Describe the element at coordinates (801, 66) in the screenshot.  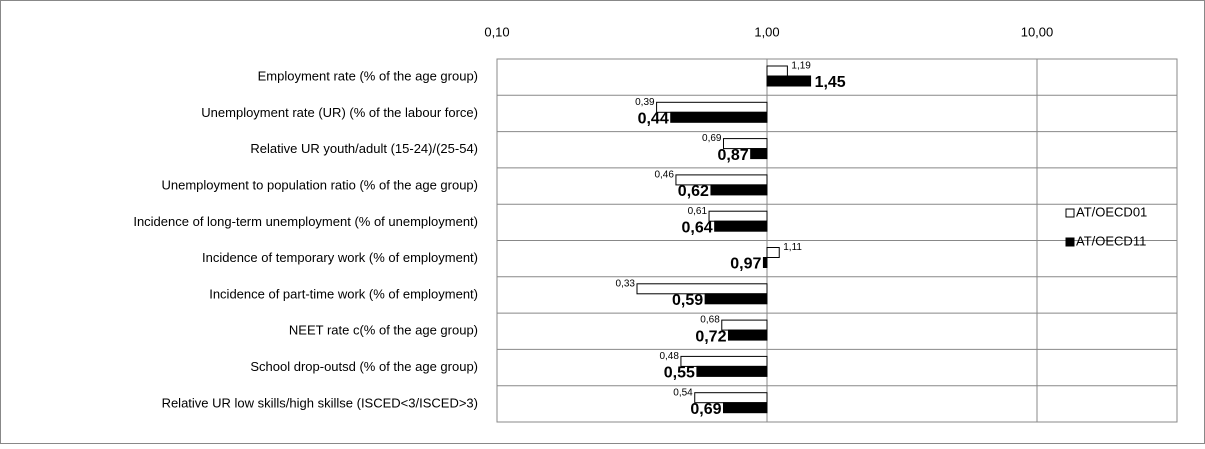
I see `value-label: 1,19` at that location.